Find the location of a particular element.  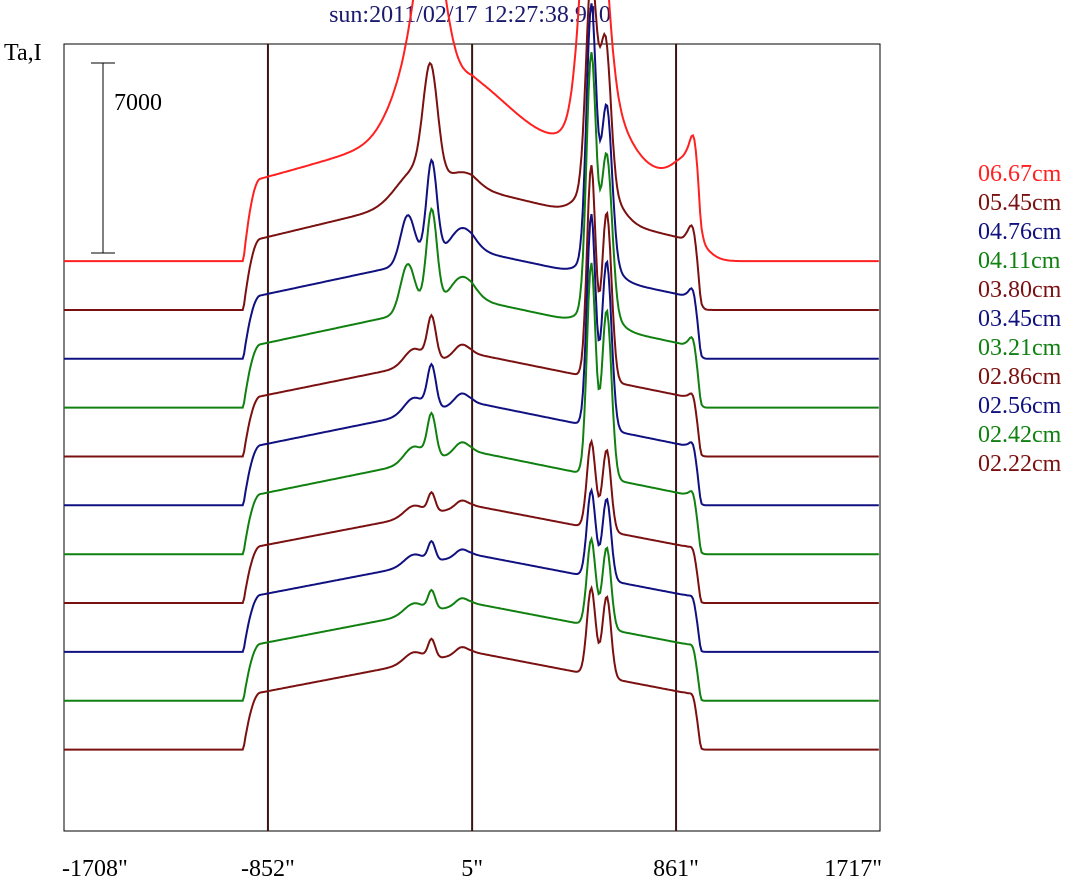

series-line-02.56cm is located at coordinates (471, 570).